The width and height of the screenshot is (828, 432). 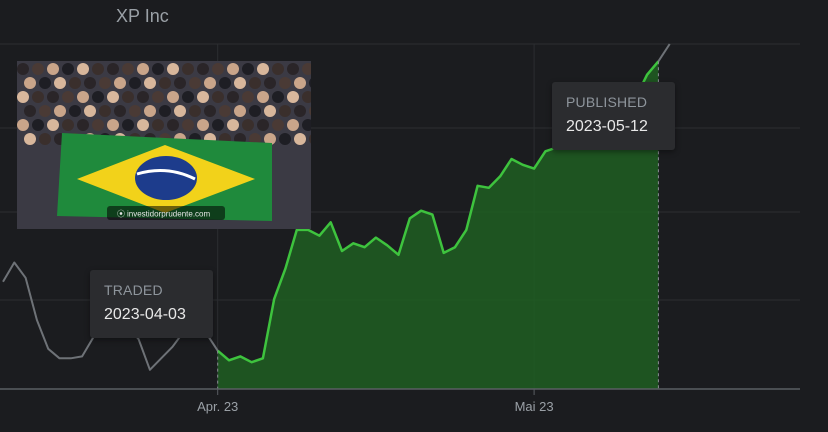 What do you see at coordinates (142, 16) in the screenshot?
I see `chart-title: XP Inc` at bounding box center [142, 16].